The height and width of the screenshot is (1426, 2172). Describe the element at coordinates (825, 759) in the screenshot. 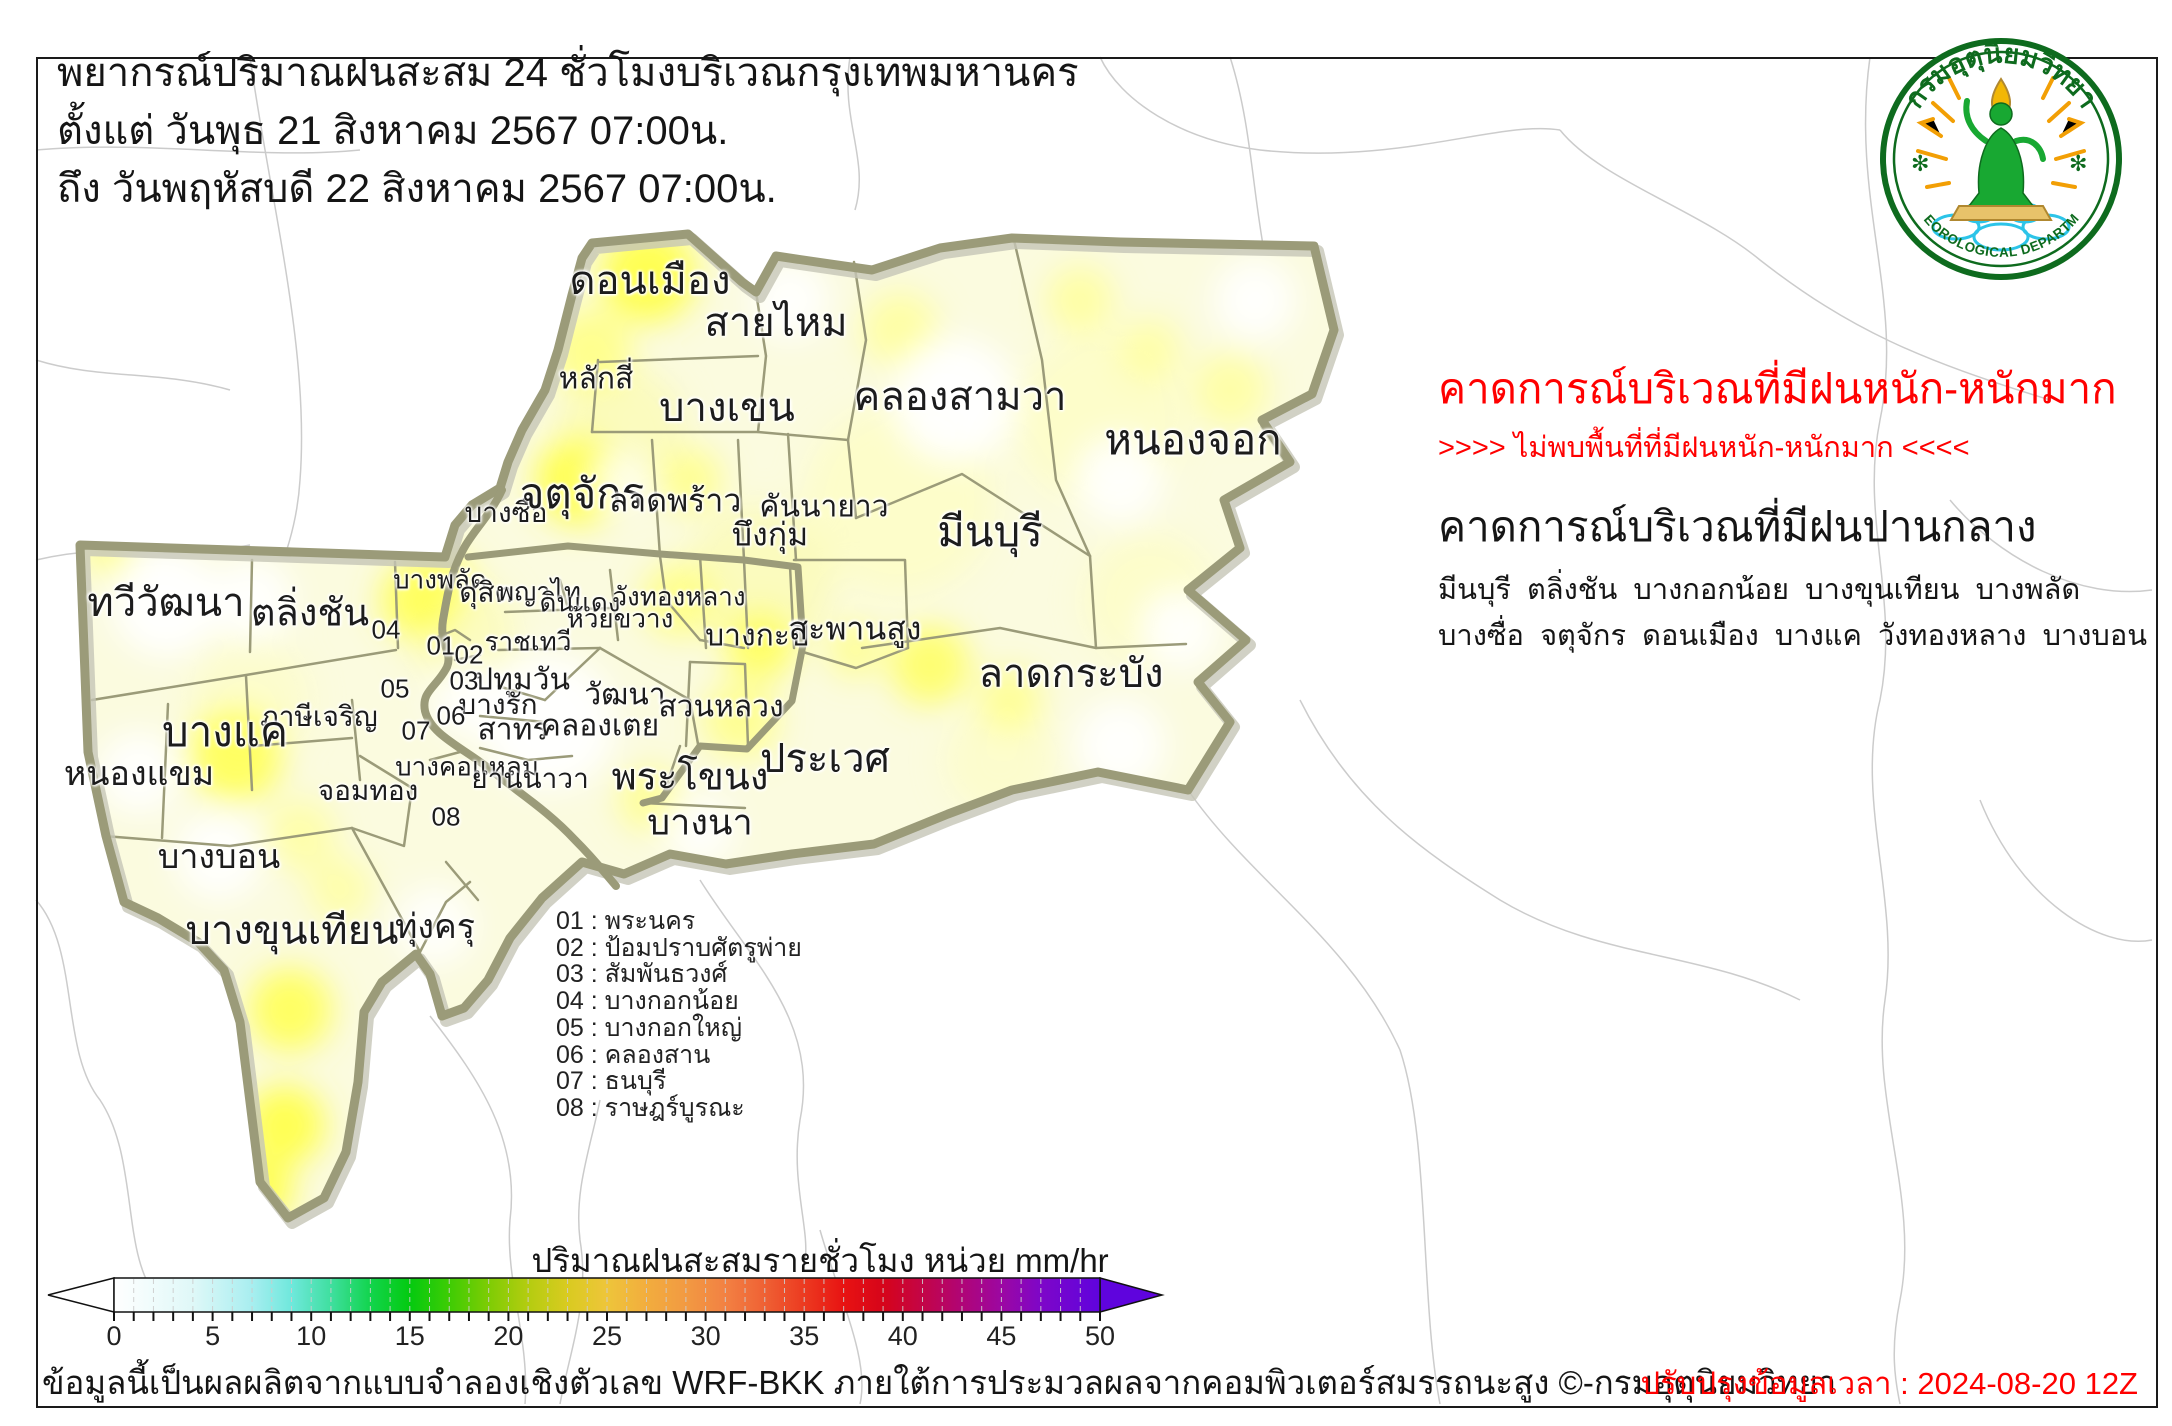

I see `district-label: ประเวศ` at that location.